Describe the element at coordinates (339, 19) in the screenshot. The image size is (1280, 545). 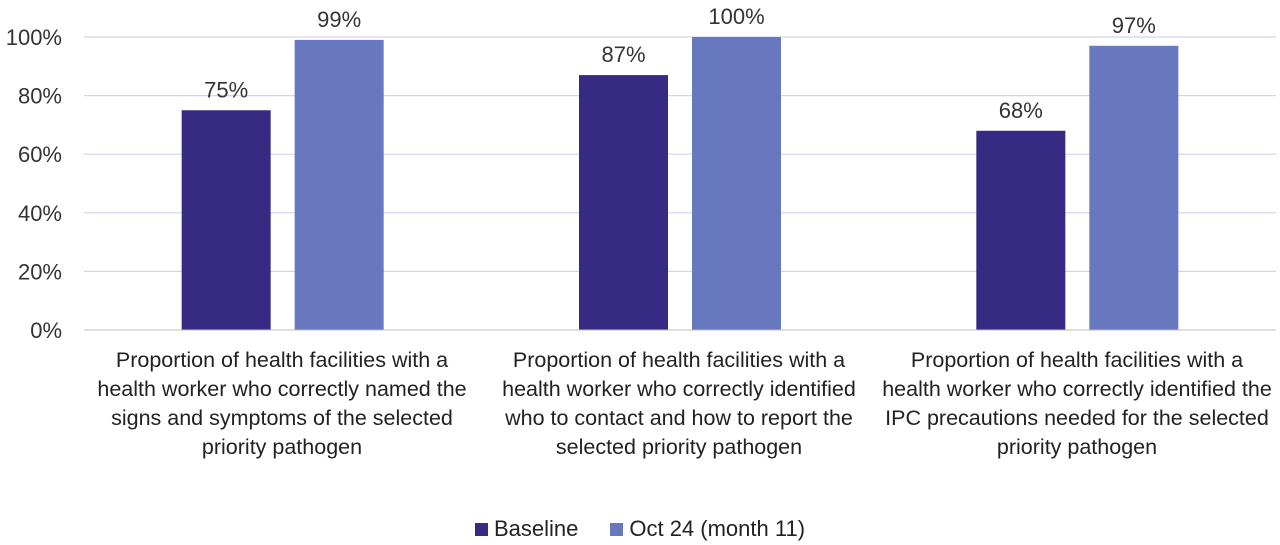
I see `data-label-oct24-1: 99%` at that location.